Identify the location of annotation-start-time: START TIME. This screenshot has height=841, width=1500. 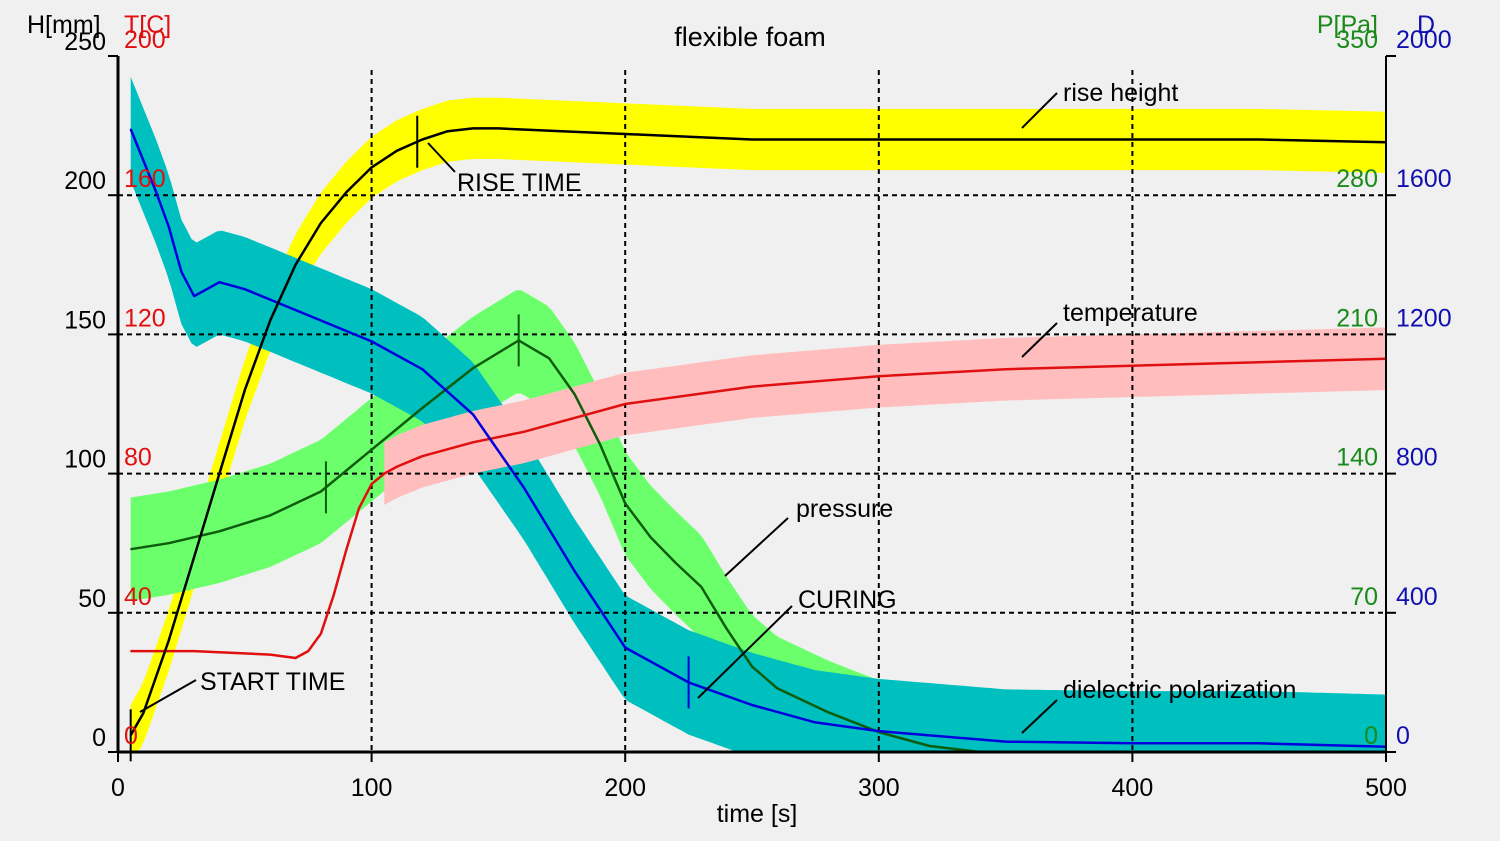
(272, 682).